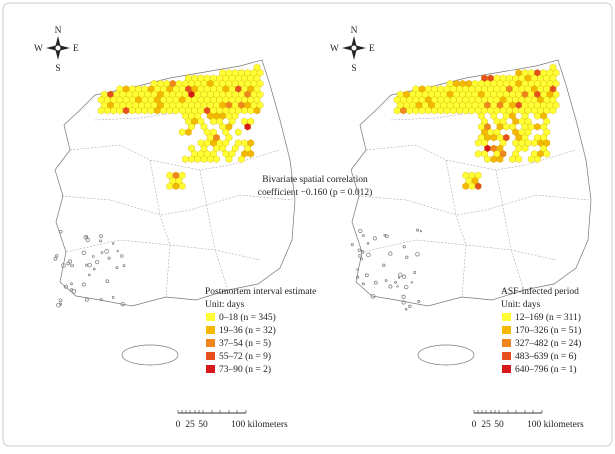 This screenshot has width=615, height=454. Describe the element at coordinates (548, 317) in the screenshot. I see `legend-label: 12–169 (n = 311)` at that location.